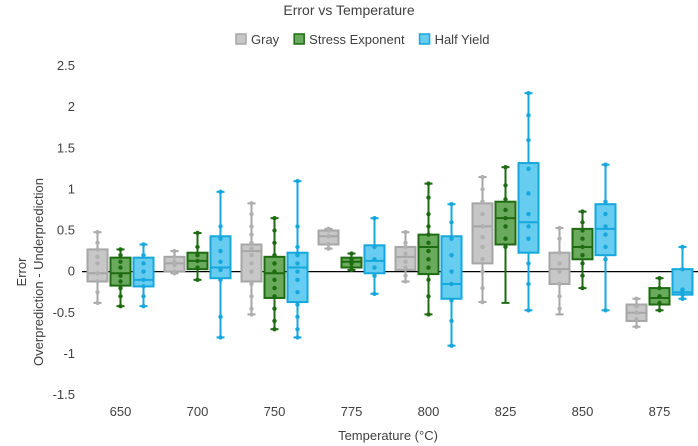 This screenshot has width=698, height=446. I want to click on y-tick-label: -0.5, so click(64, 312).